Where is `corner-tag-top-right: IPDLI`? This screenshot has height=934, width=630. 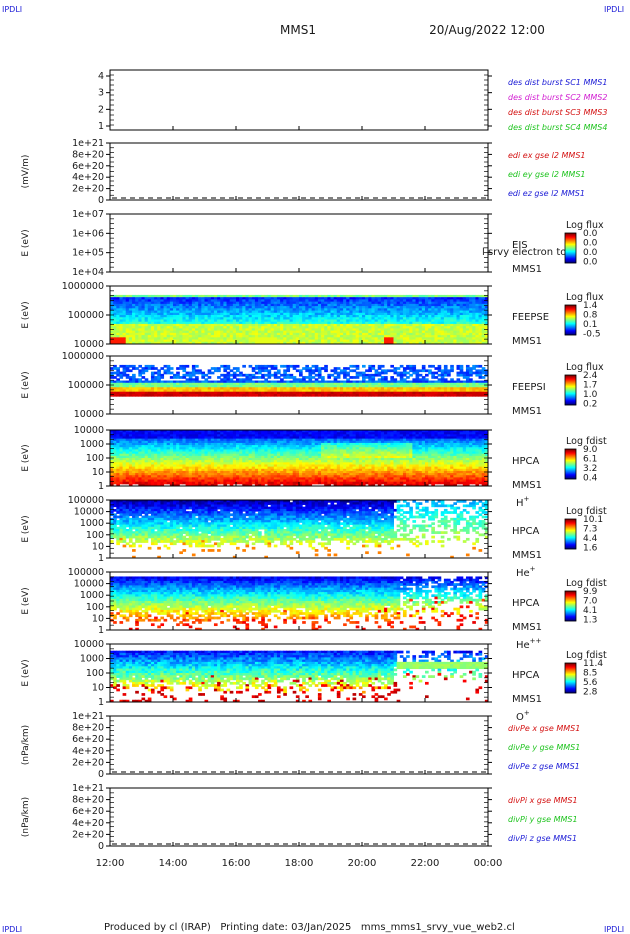 corner-tag-top-right: IPDLI is located at coordinates (614, 9).